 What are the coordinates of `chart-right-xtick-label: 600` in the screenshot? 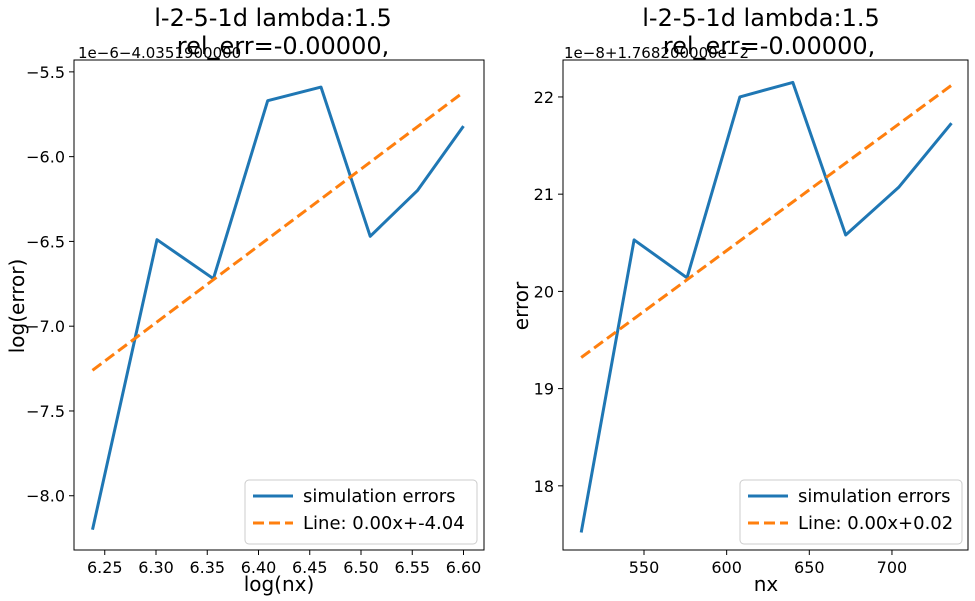 It's located at (726, 567).